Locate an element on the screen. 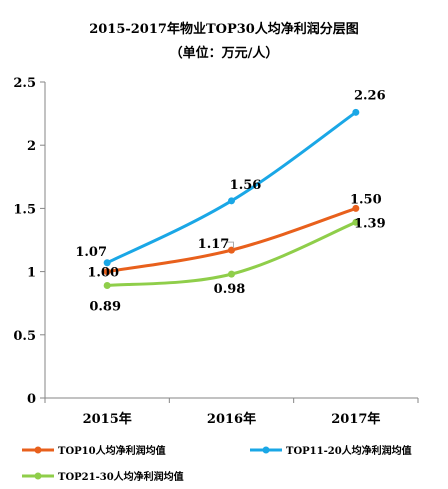 This screenshot has height=489, width=448. data-label: 1.07 is located at coordinates (91, 252).